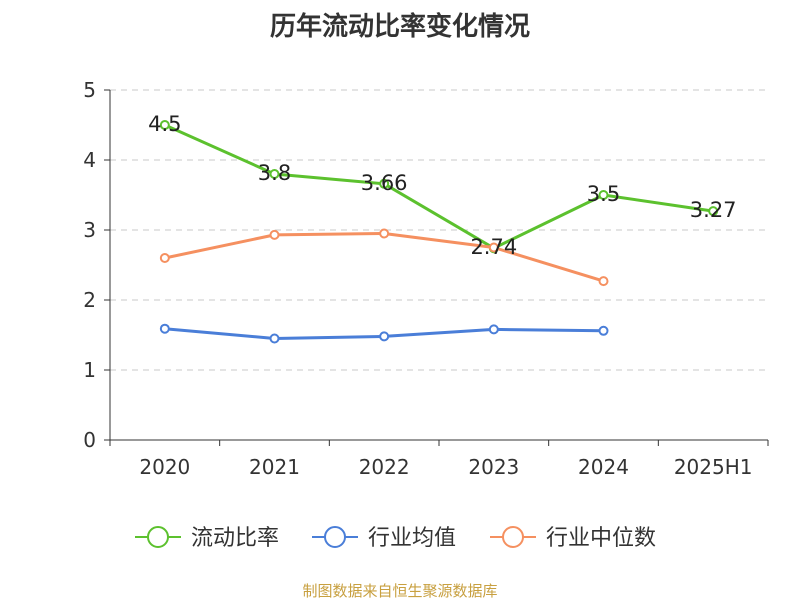 The height and width of the screenshot is (601, 800). I want to click on data-label: 3.5, so click(603, 194).